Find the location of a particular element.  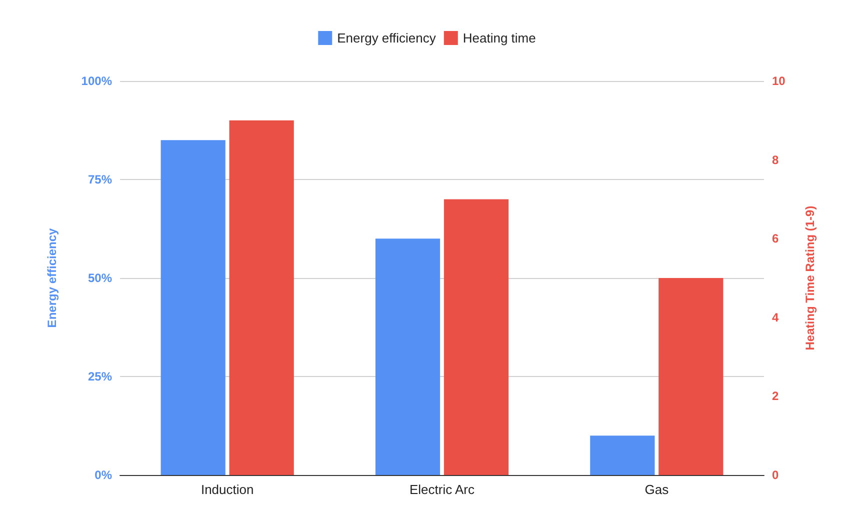

y2-tick-label: 2 is located at coordinates (775, 396).